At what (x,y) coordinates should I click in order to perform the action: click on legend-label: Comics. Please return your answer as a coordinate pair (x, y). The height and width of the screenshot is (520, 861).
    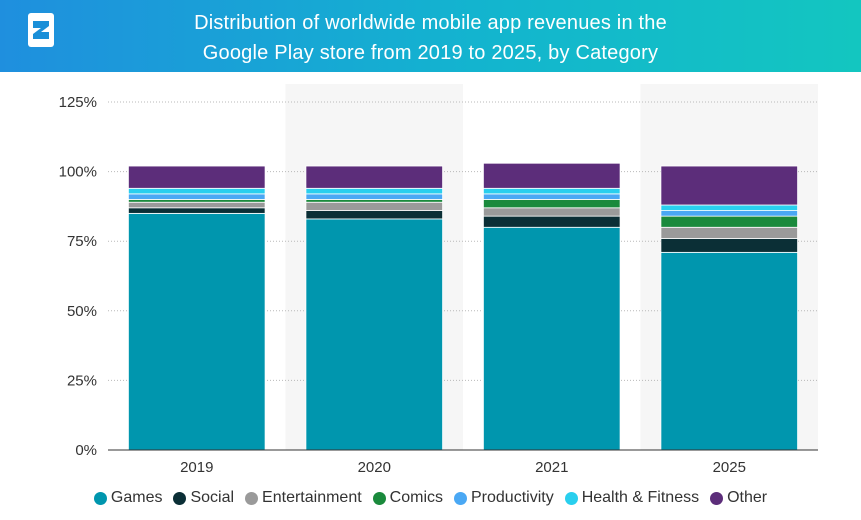
    Looking at the image, I should click on (416, 497).